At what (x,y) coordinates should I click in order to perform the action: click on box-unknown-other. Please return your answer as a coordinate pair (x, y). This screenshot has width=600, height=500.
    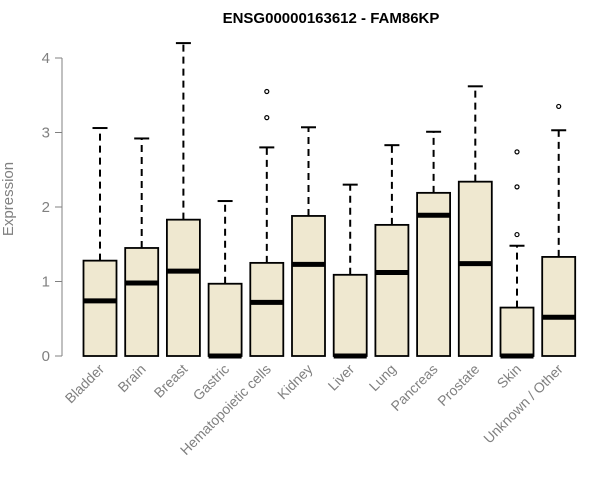
    Looking at the image, I should click on (559, 230).